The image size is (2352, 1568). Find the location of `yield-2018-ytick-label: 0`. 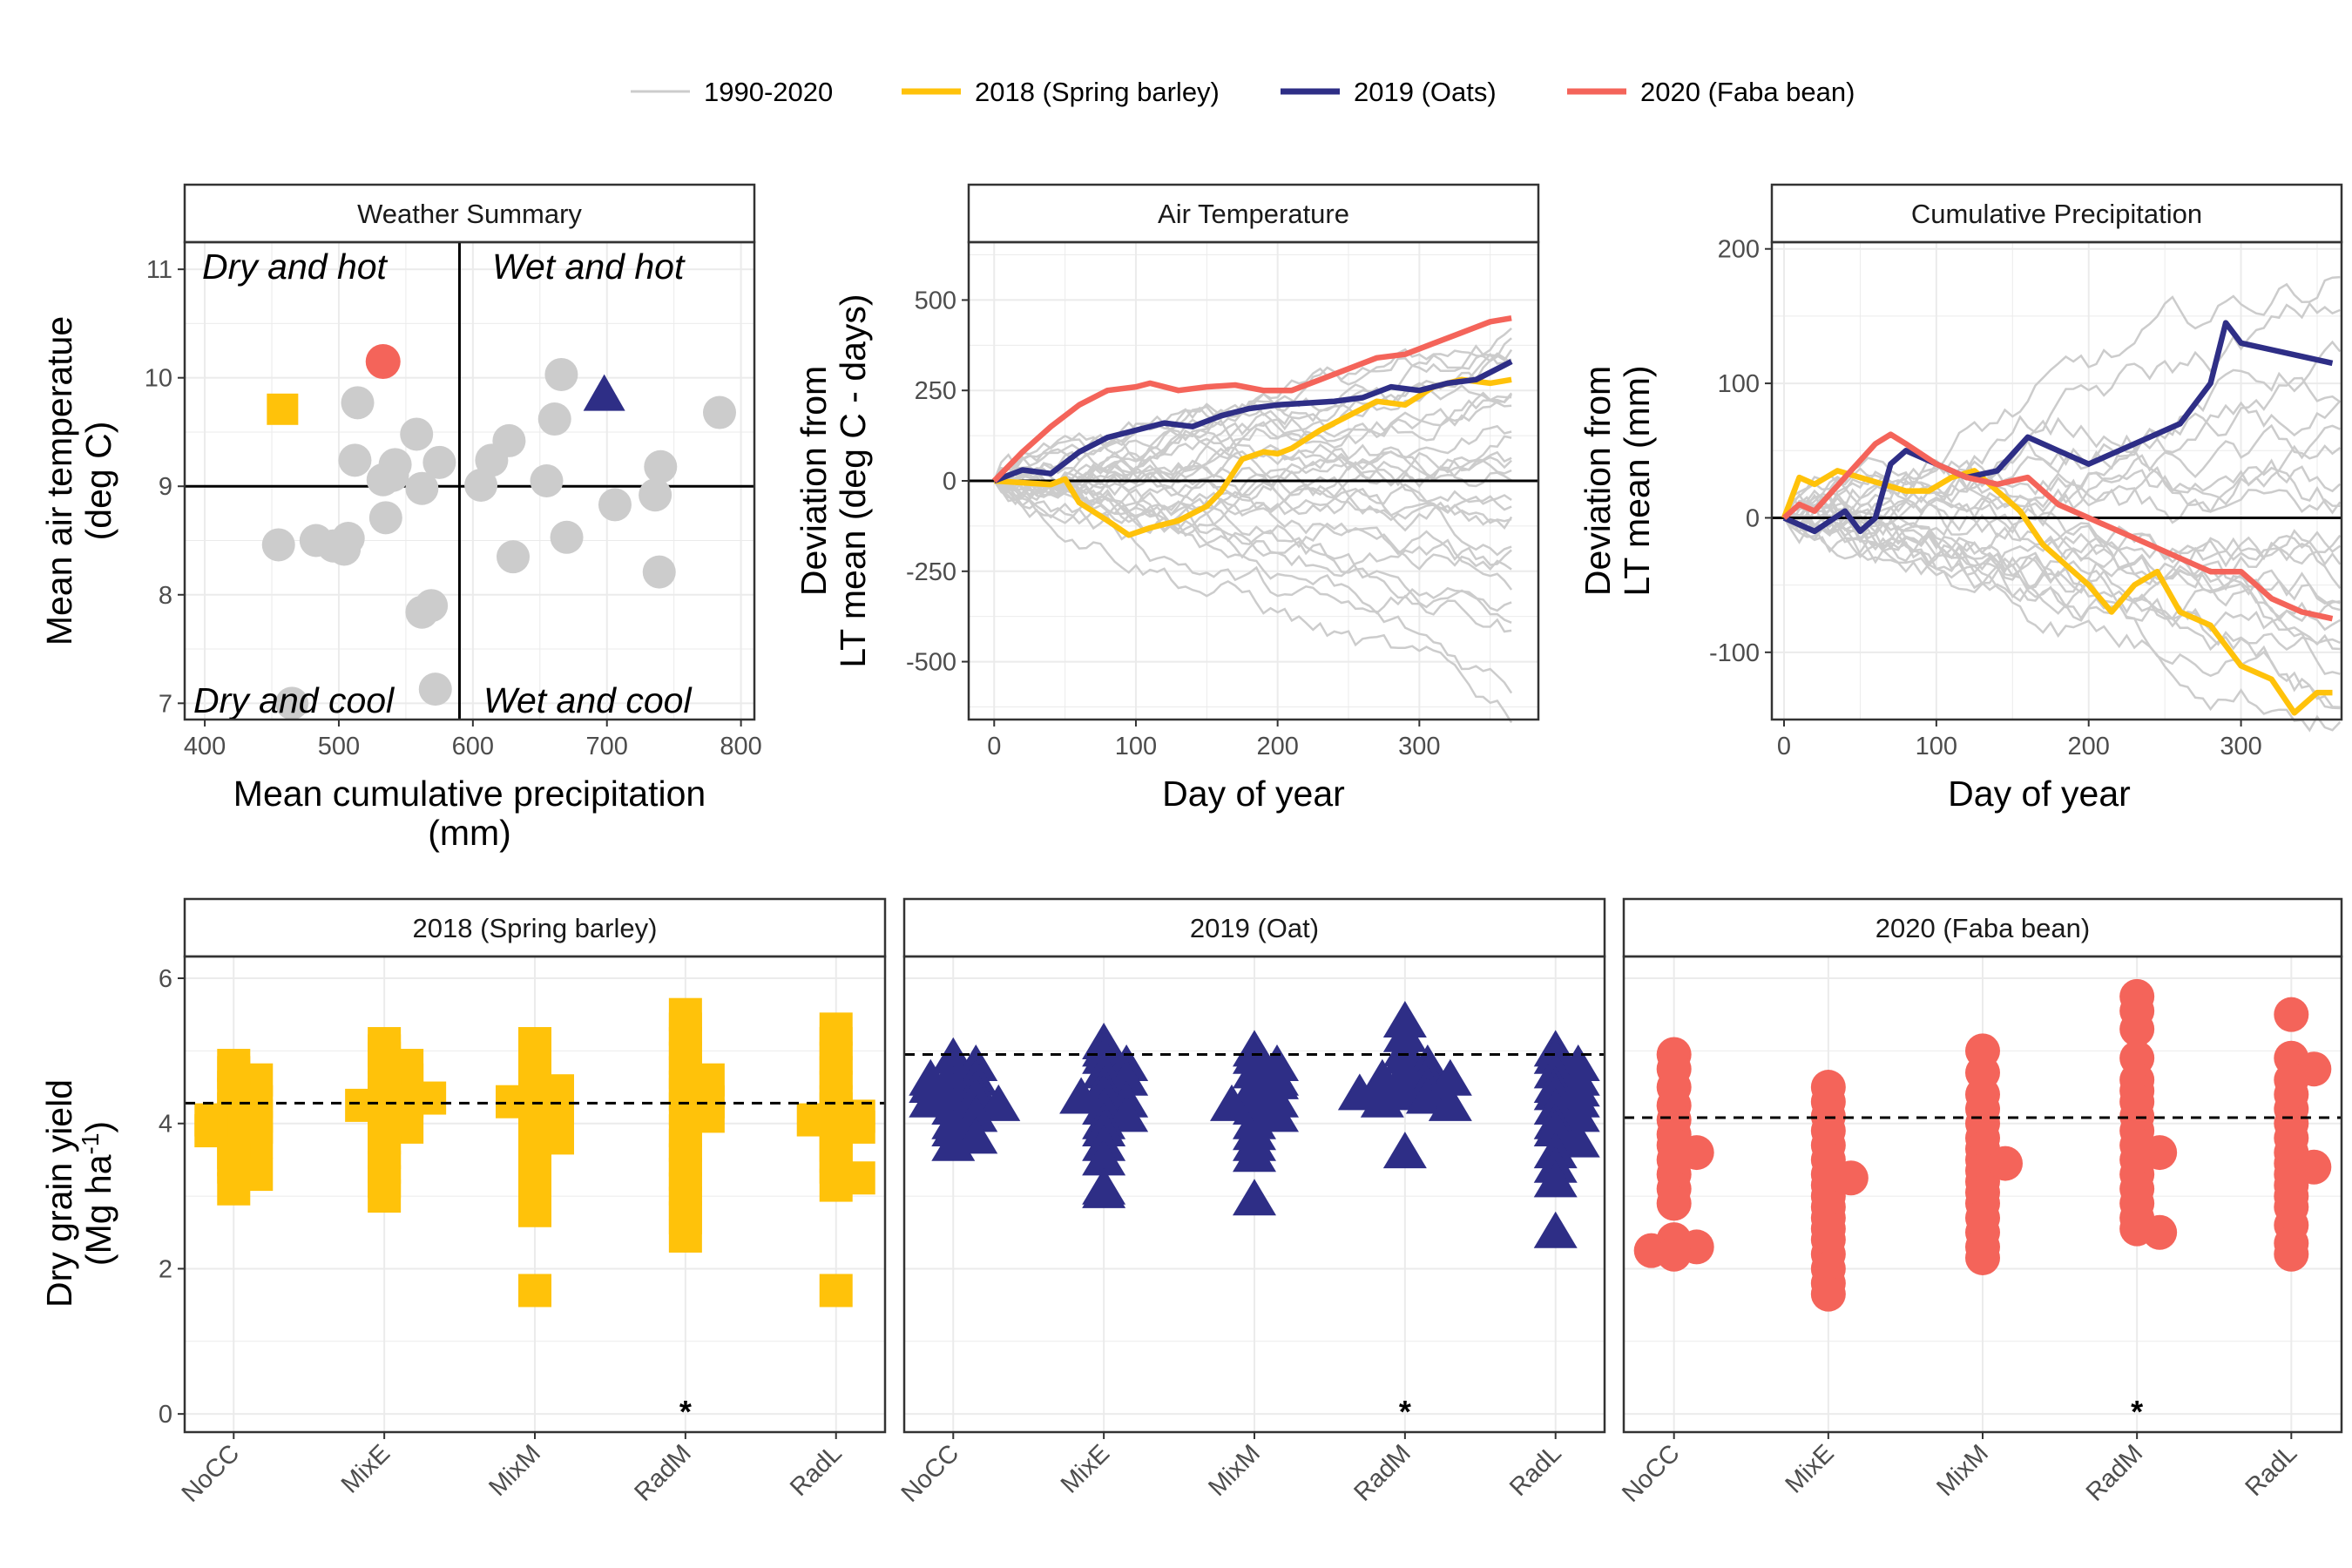

yield-2018-ytick-label: 0 is located at coordinates (166, 1415).